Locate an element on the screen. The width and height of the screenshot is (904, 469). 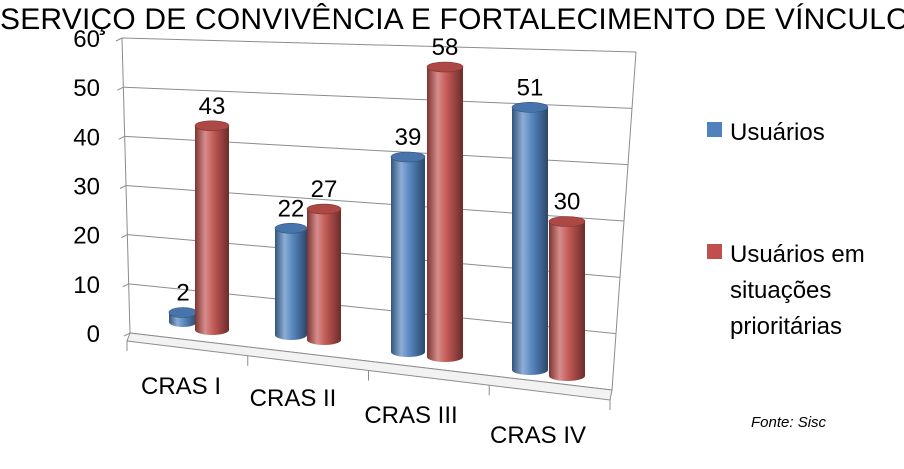
data-label: 27 is located at coordinates (324, 189).